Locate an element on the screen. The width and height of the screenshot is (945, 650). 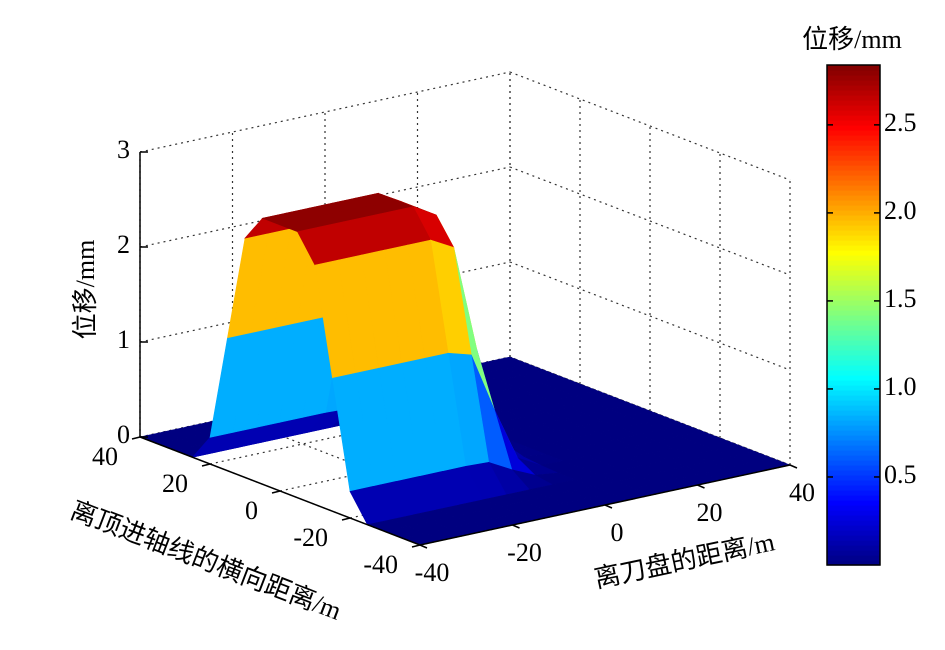
z-tick-label: 0 is located at coordinates (123, 434).